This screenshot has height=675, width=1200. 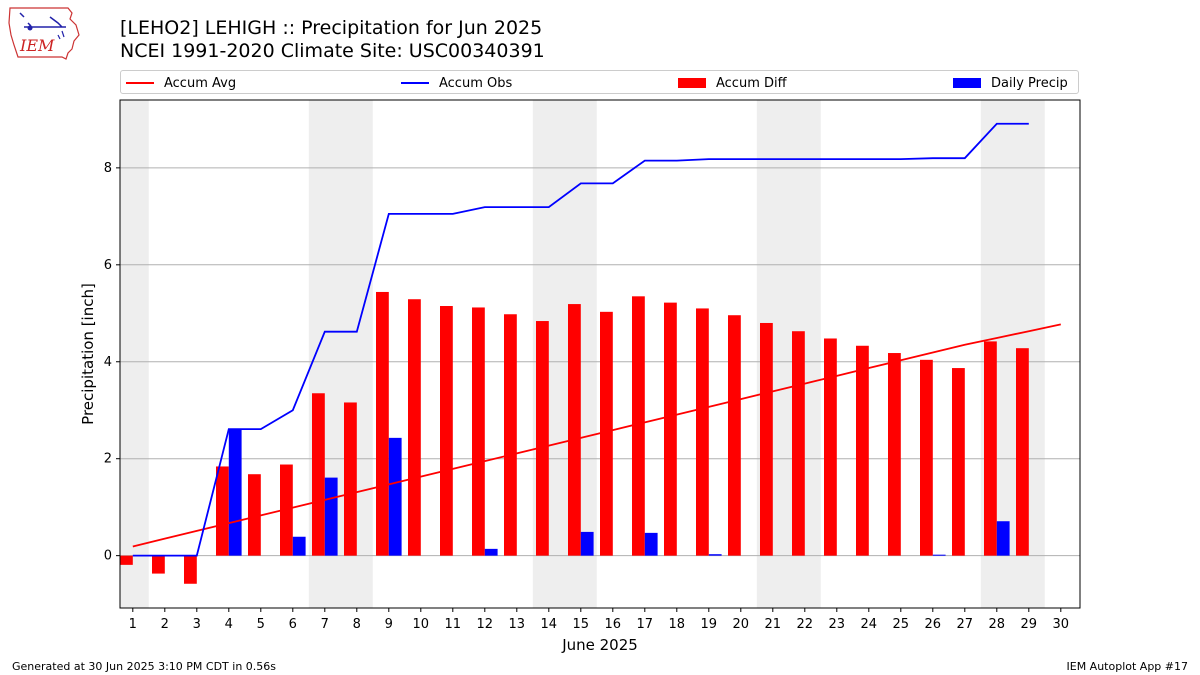 I want to click on legend-item-accum-obs: Accum Obs, so click(x=456, y=83).